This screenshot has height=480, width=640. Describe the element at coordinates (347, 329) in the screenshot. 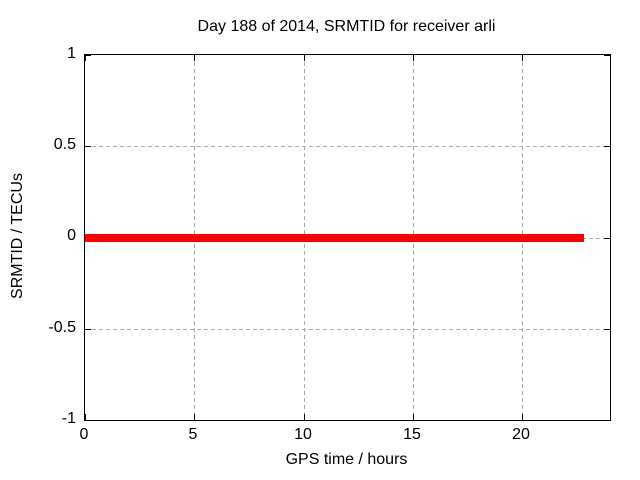

I see `h-gridline-m0p5` at that location.